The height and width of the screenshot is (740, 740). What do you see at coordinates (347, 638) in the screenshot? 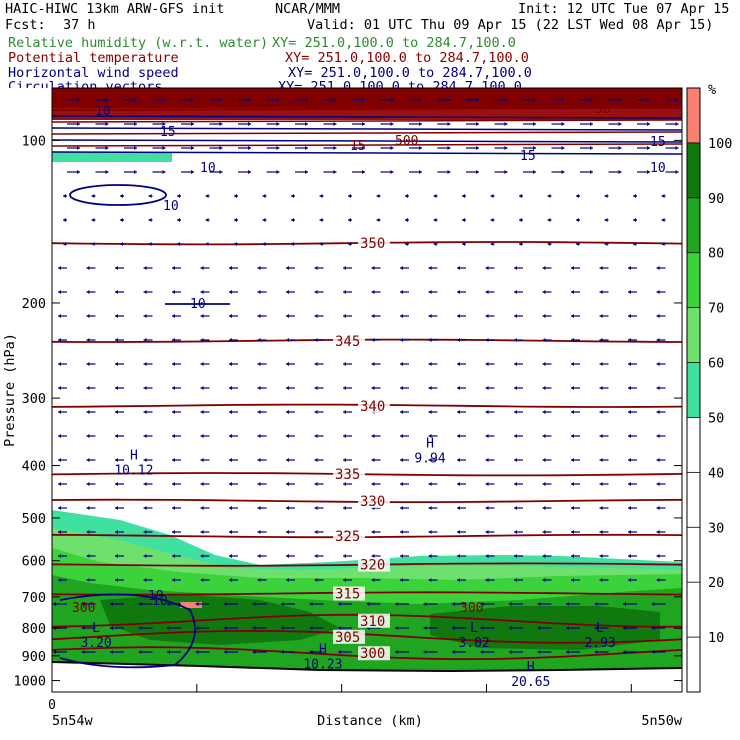
I see `theta-label: 305` at bounding box center [347, 638].